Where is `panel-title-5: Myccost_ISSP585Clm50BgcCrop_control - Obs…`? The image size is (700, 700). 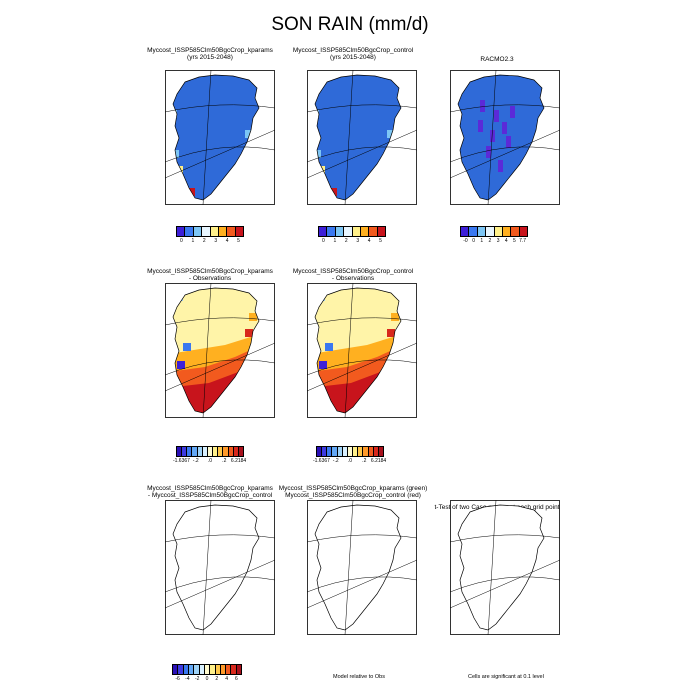 panel-title-5: Myccost_ISSP585Clm50BgcCrop_control - Obs… is located at coordinates (353, 275).